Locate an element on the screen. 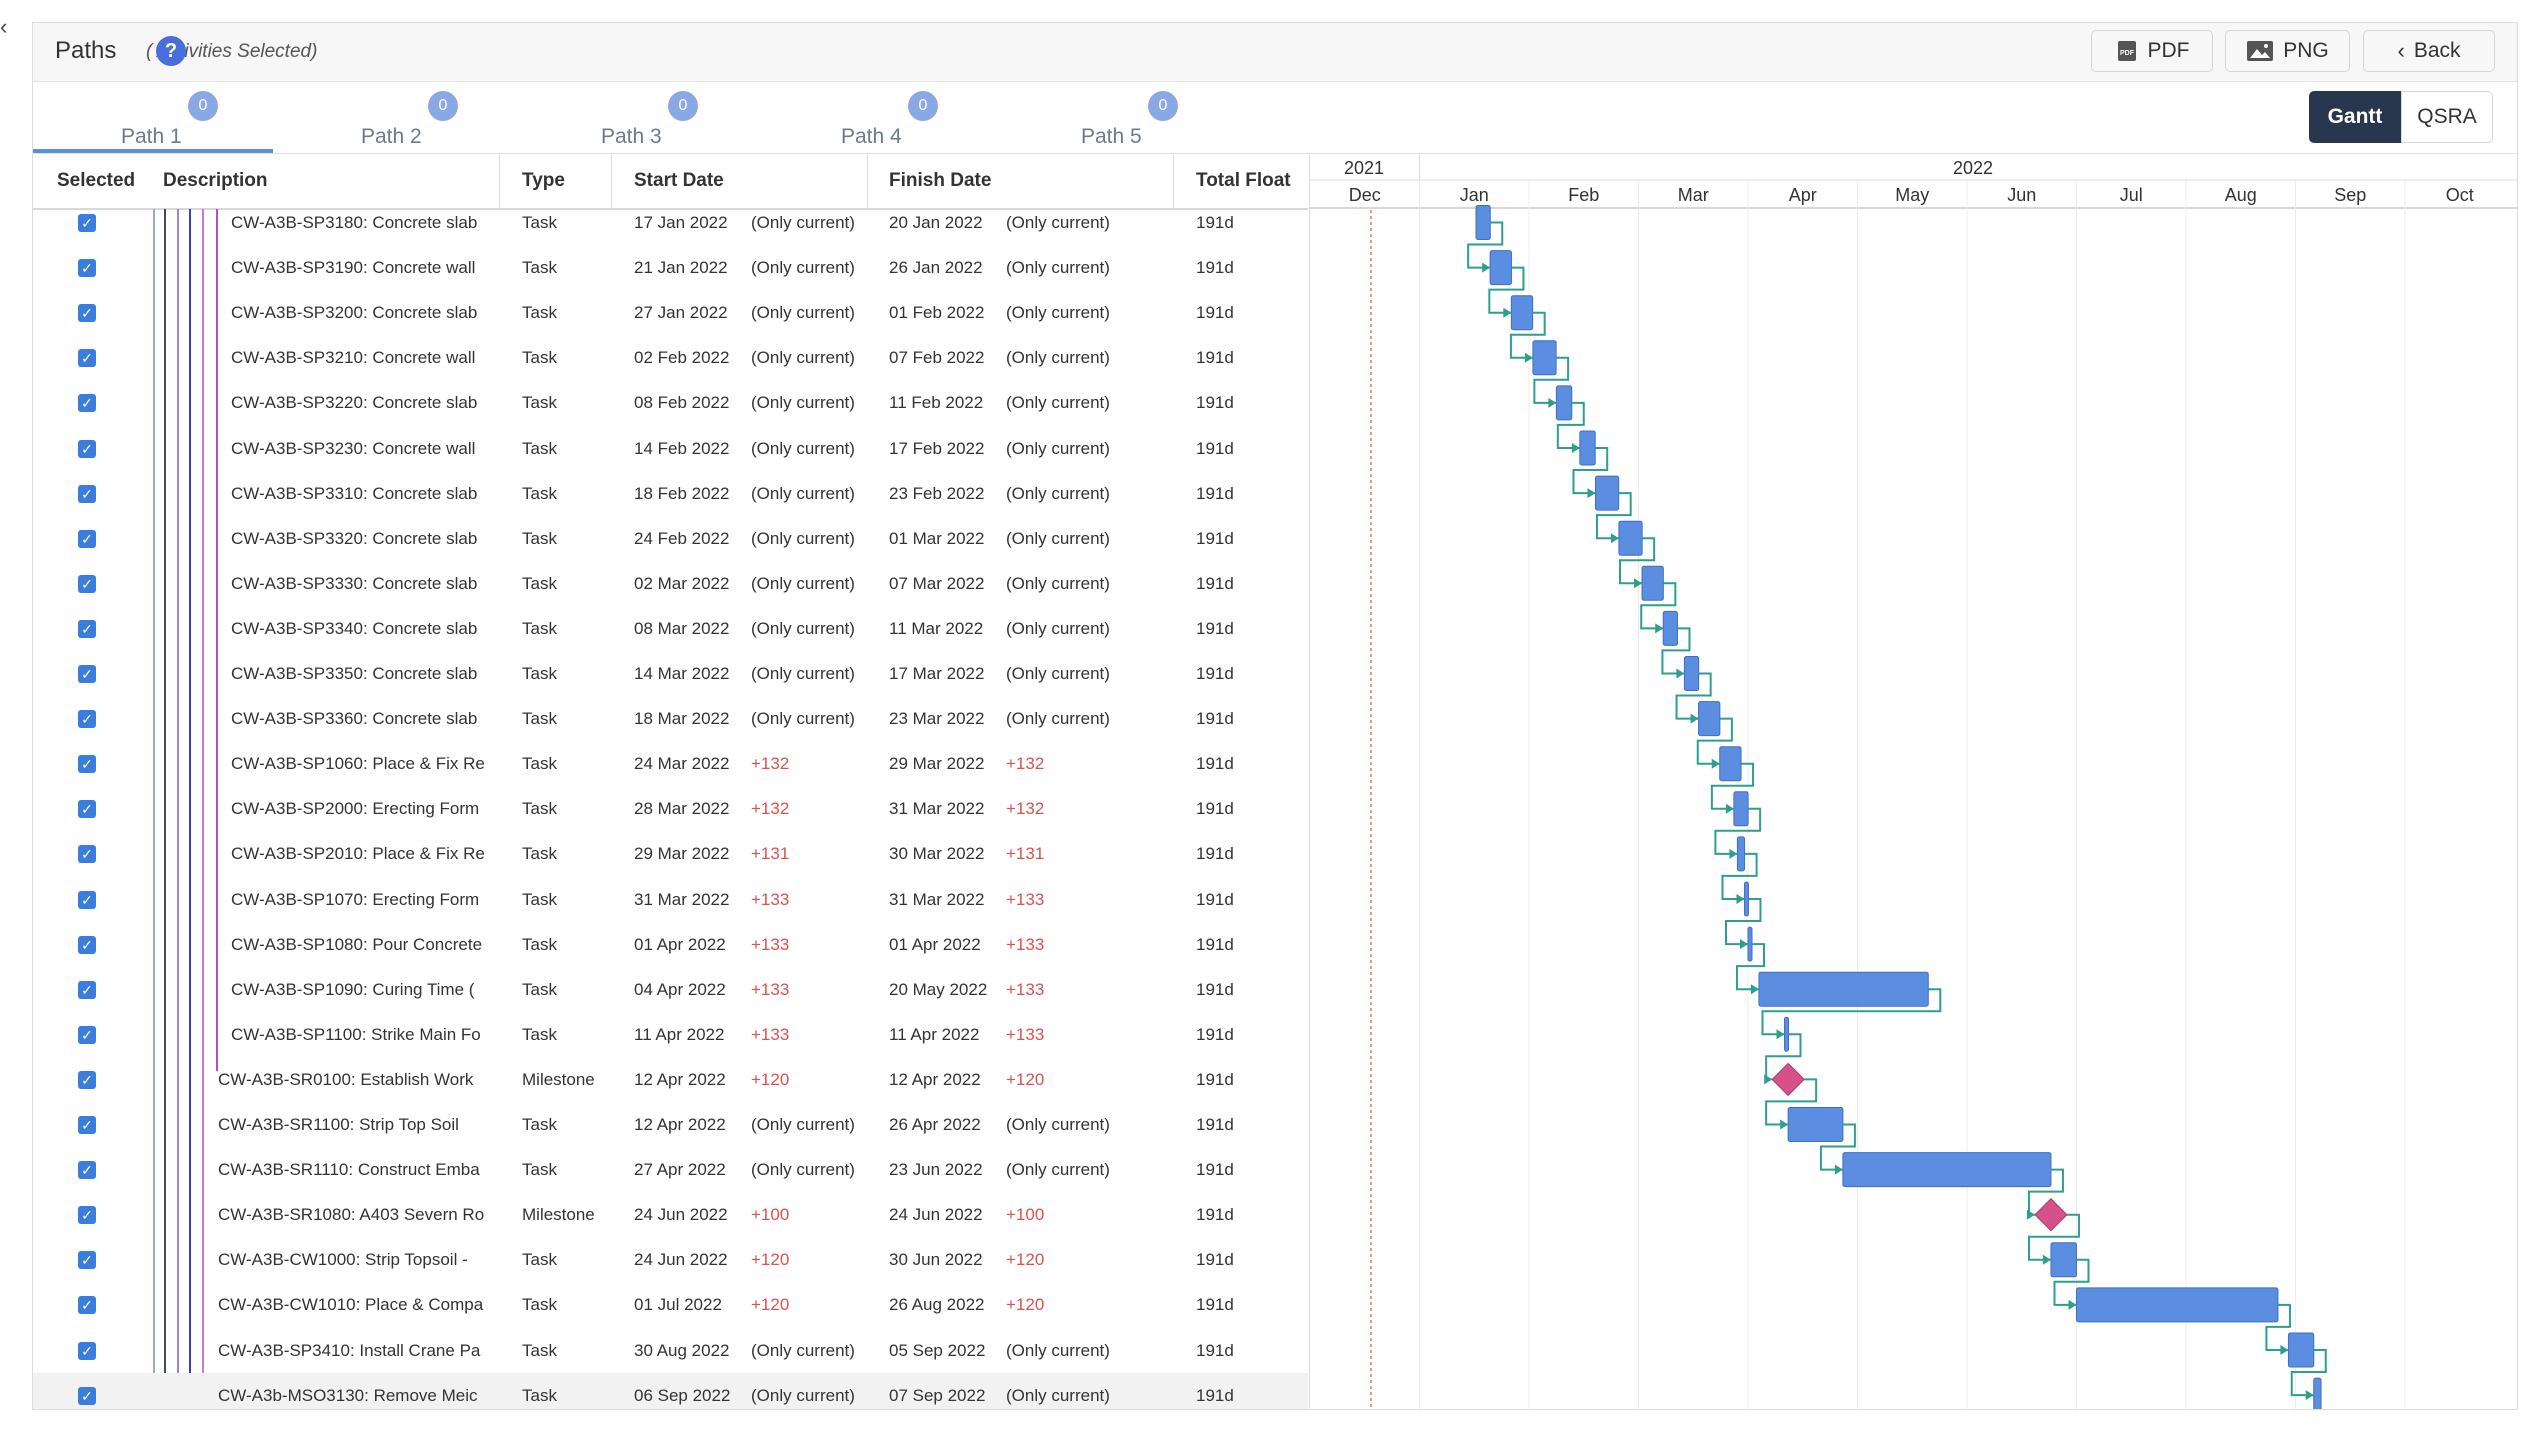 The width and height of the screenshot is (2542, 1436). col-selected: Selected is located at coordinates (96, 180).